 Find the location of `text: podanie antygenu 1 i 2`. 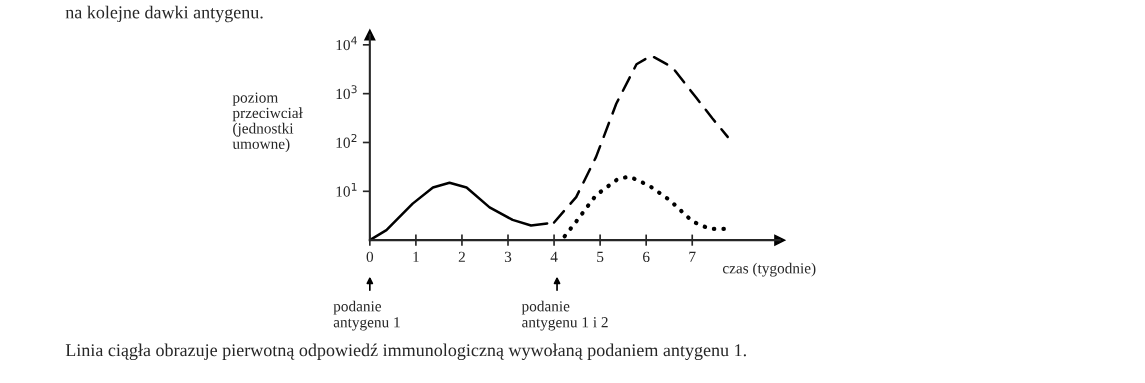

text: podanie antygenu 1 i 2 is located at coordinates (564, 315).